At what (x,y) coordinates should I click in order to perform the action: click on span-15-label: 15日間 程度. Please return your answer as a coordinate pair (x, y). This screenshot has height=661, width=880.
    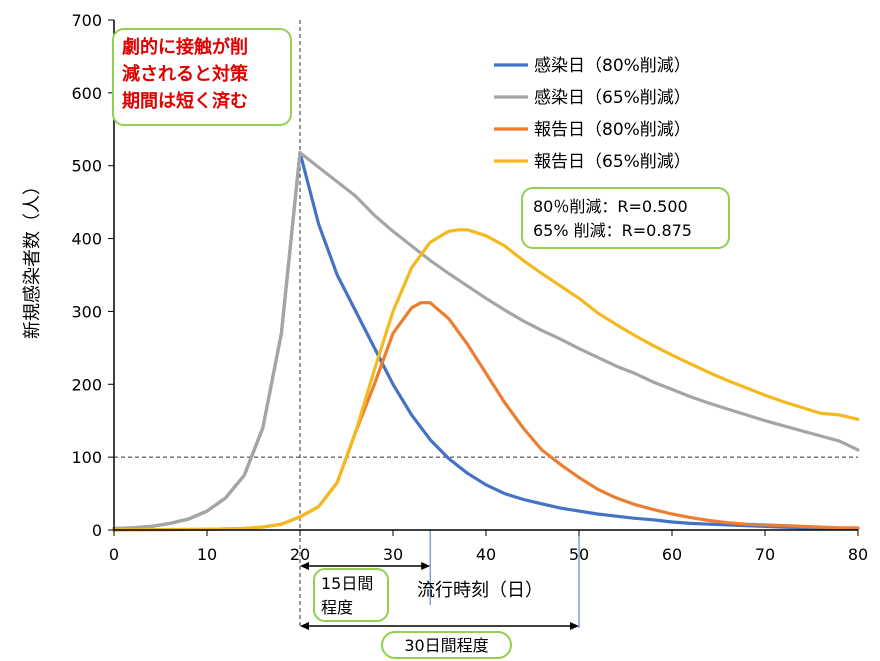
    Looking at the image, I should click on (351, 595).